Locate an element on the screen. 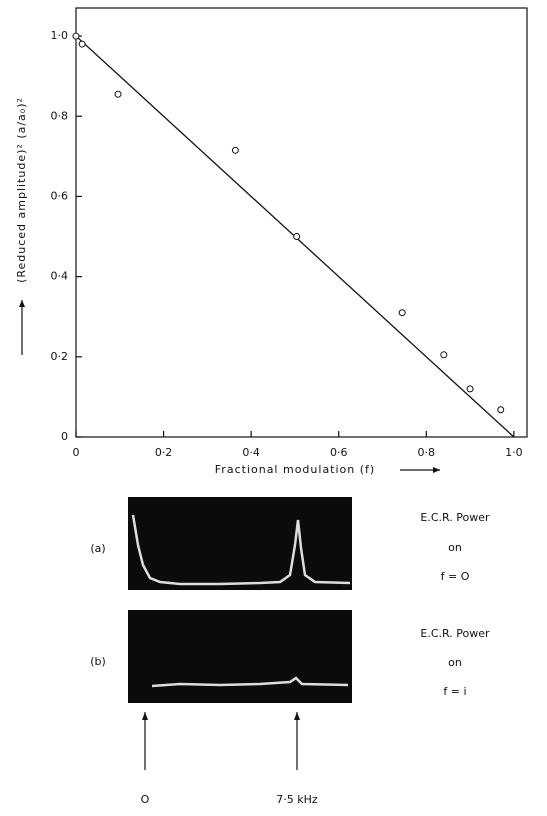  panel-note: f = O is located at coordinates (455, 576).